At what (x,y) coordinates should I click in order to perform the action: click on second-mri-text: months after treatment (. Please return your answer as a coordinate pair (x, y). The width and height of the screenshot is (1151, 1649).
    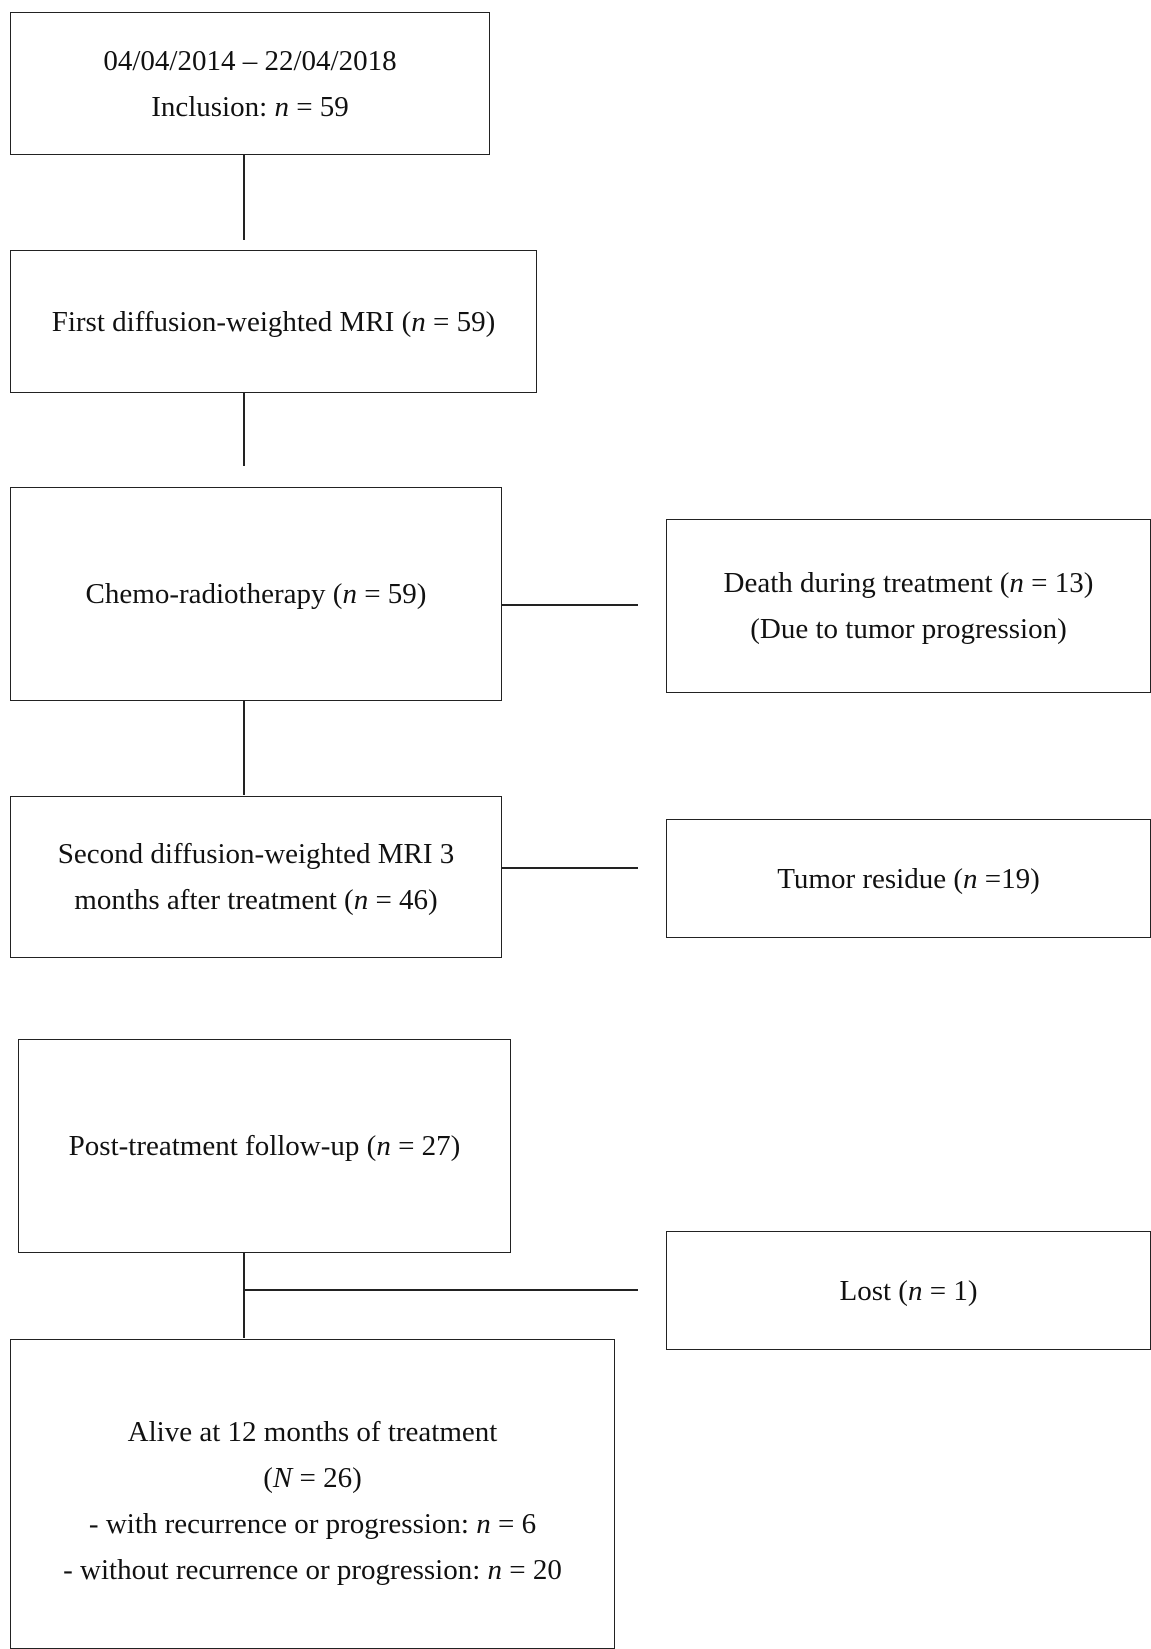
    Looking at the image, I should click on (214, 900).